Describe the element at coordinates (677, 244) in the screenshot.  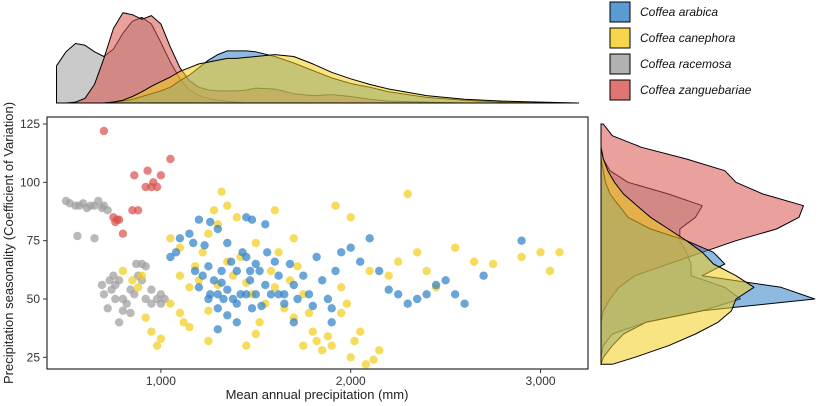
I see `right-density-coffea-canephora` at that location.